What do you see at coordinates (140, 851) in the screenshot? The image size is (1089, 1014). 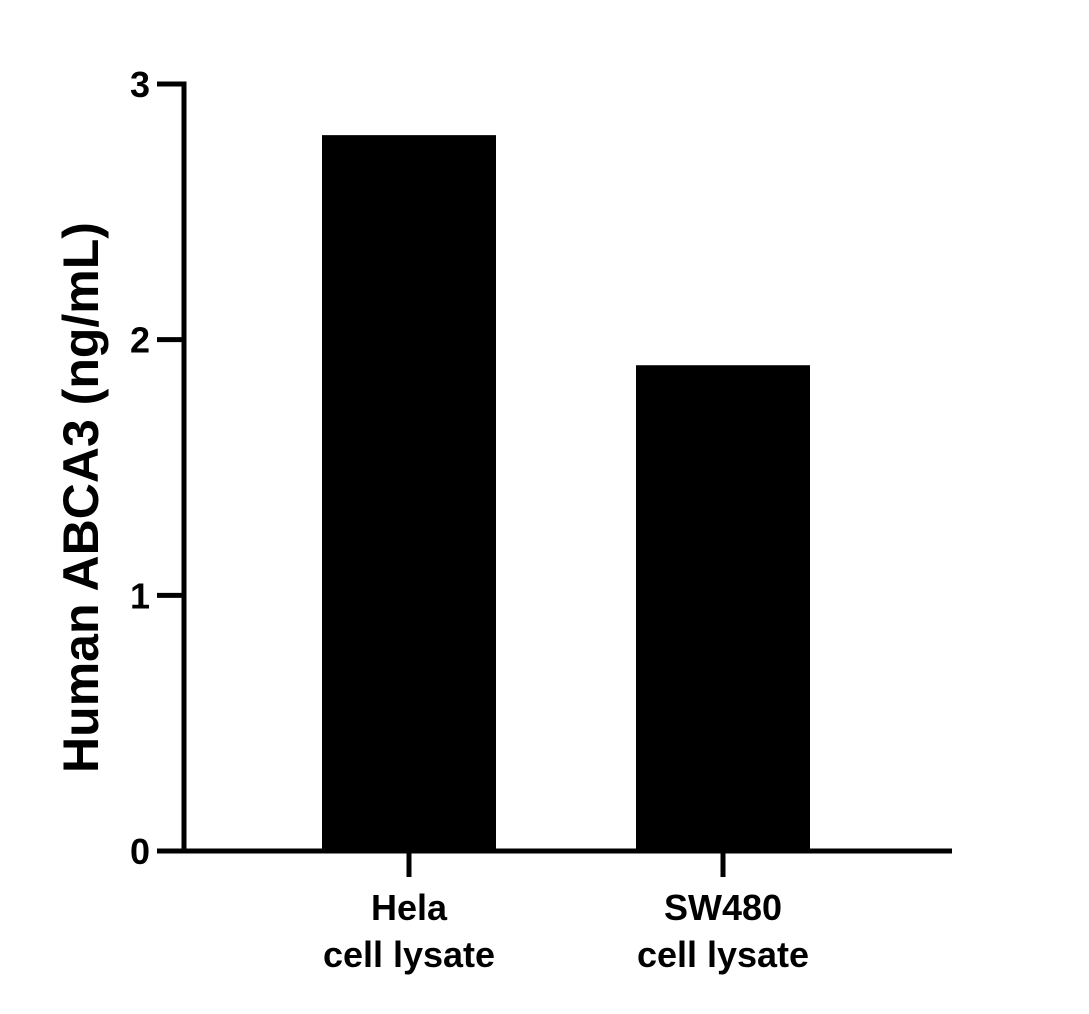 I see `y-tick-label-0: 0` at bounding box center [140, 851].